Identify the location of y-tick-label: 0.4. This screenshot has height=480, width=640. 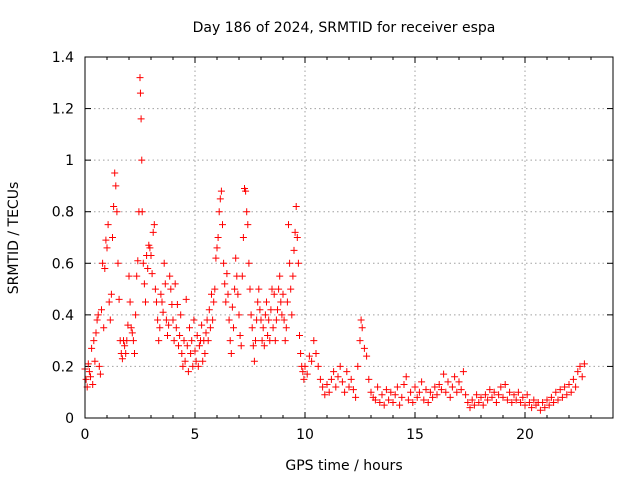
(63, 316).